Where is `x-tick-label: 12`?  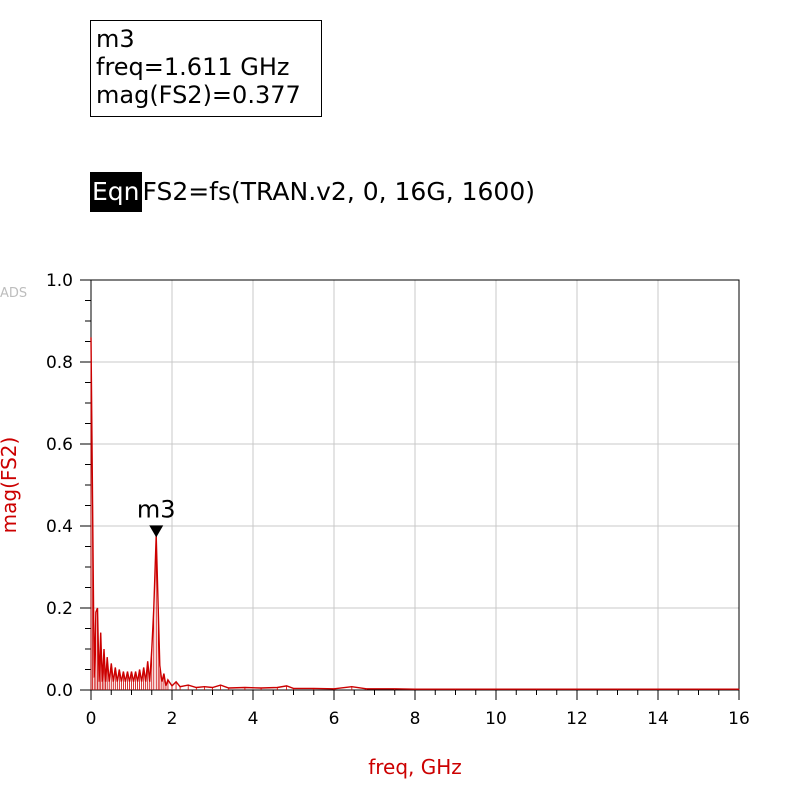
x-tick-label: 12 is located at coordinates (577, 719).